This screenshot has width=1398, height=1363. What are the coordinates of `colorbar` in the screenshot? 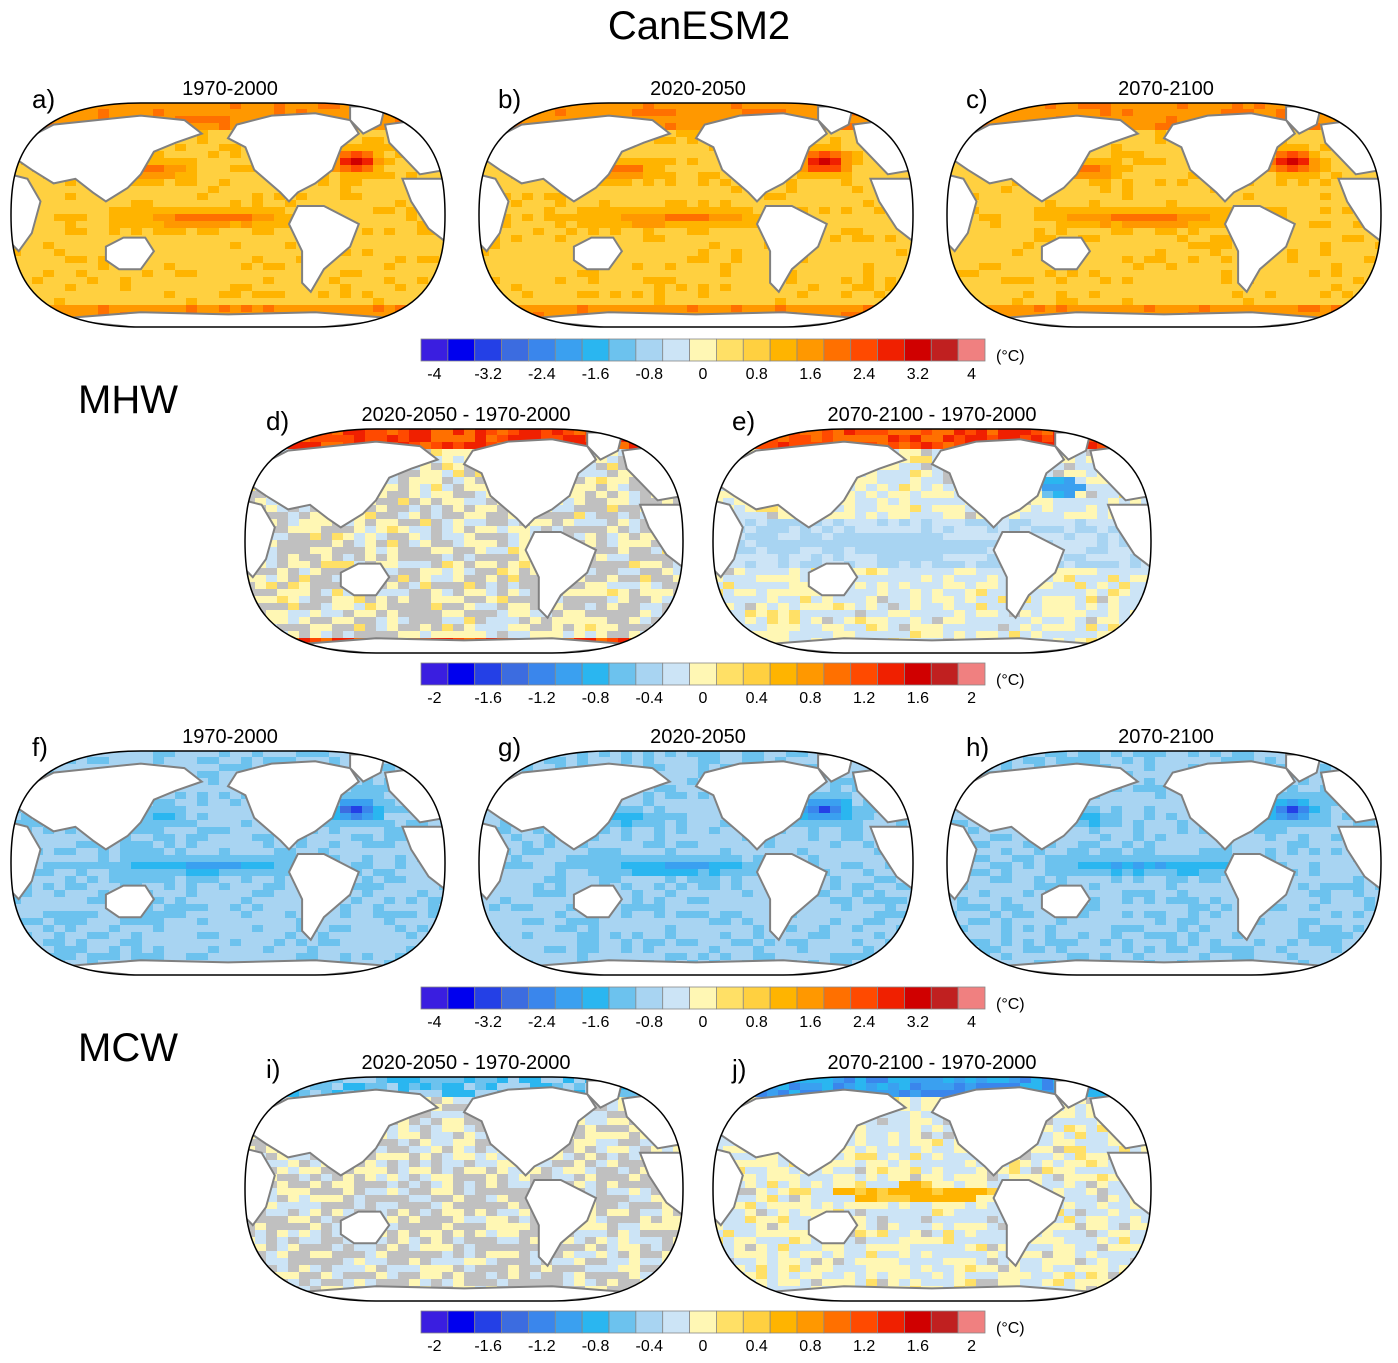 It's located at (703, 998).